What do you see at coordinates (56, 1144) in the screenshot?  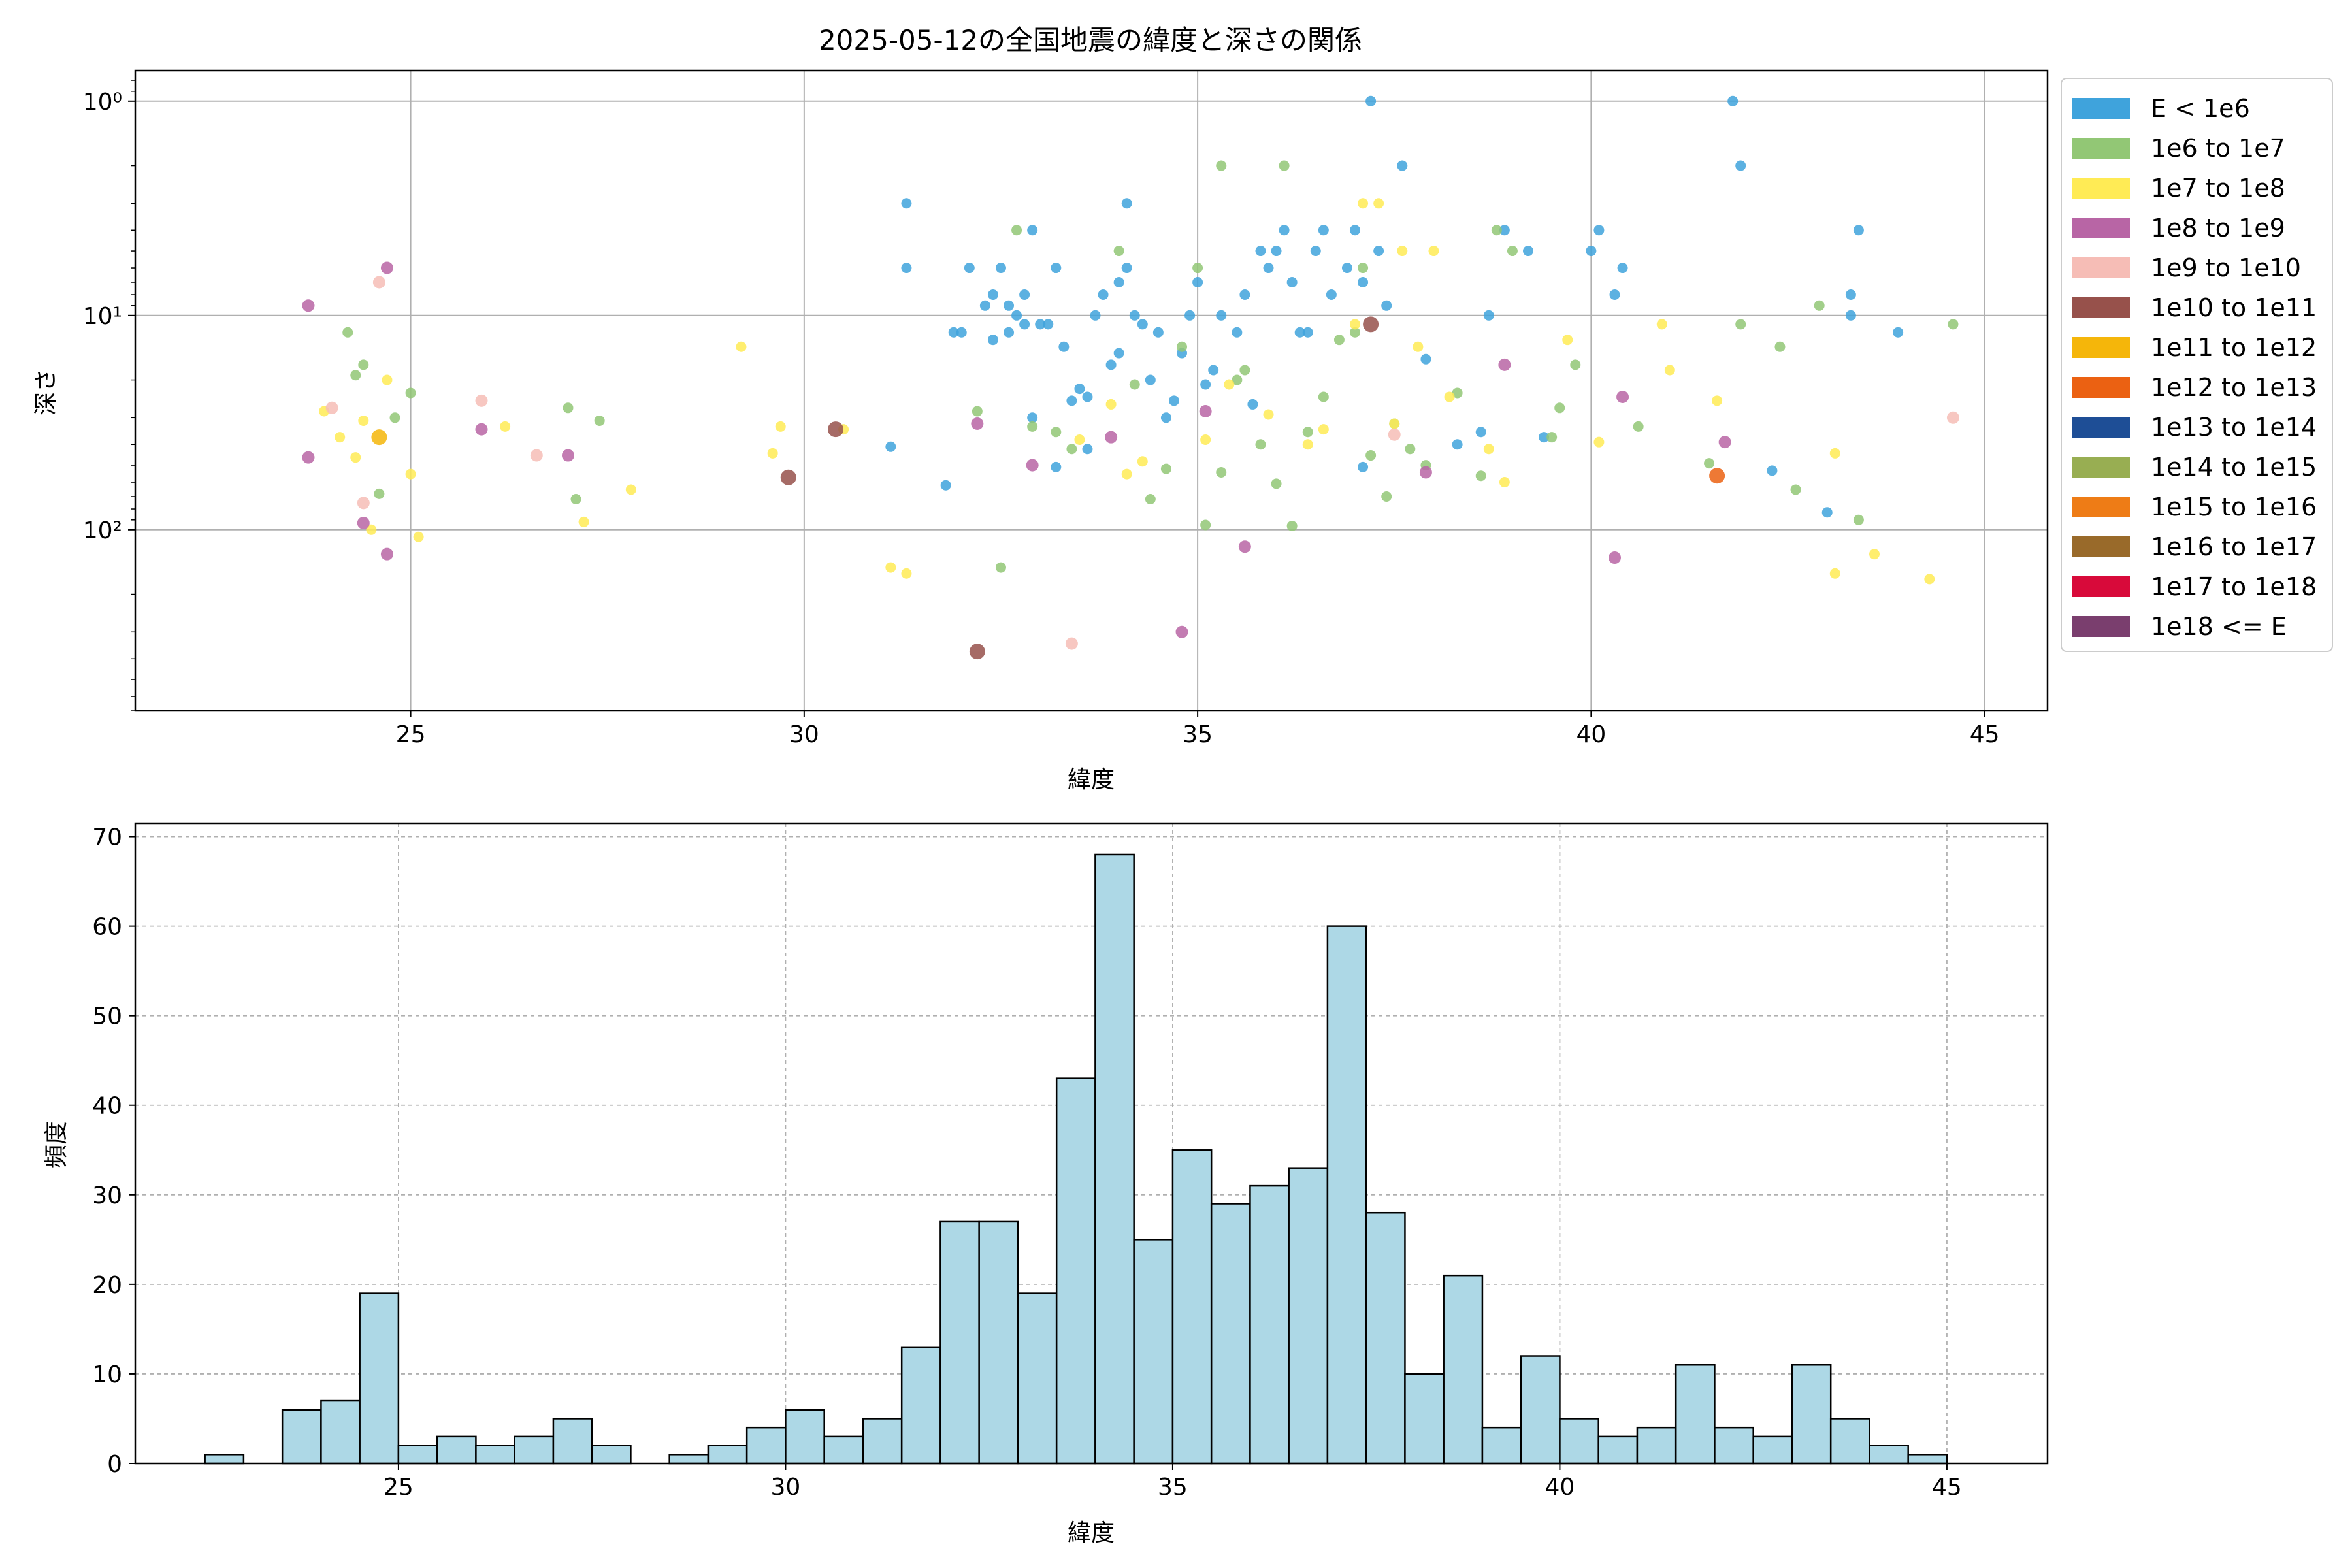 I see `histogram-y-axis-label: 頻度` at bounding box center [56, 1144].